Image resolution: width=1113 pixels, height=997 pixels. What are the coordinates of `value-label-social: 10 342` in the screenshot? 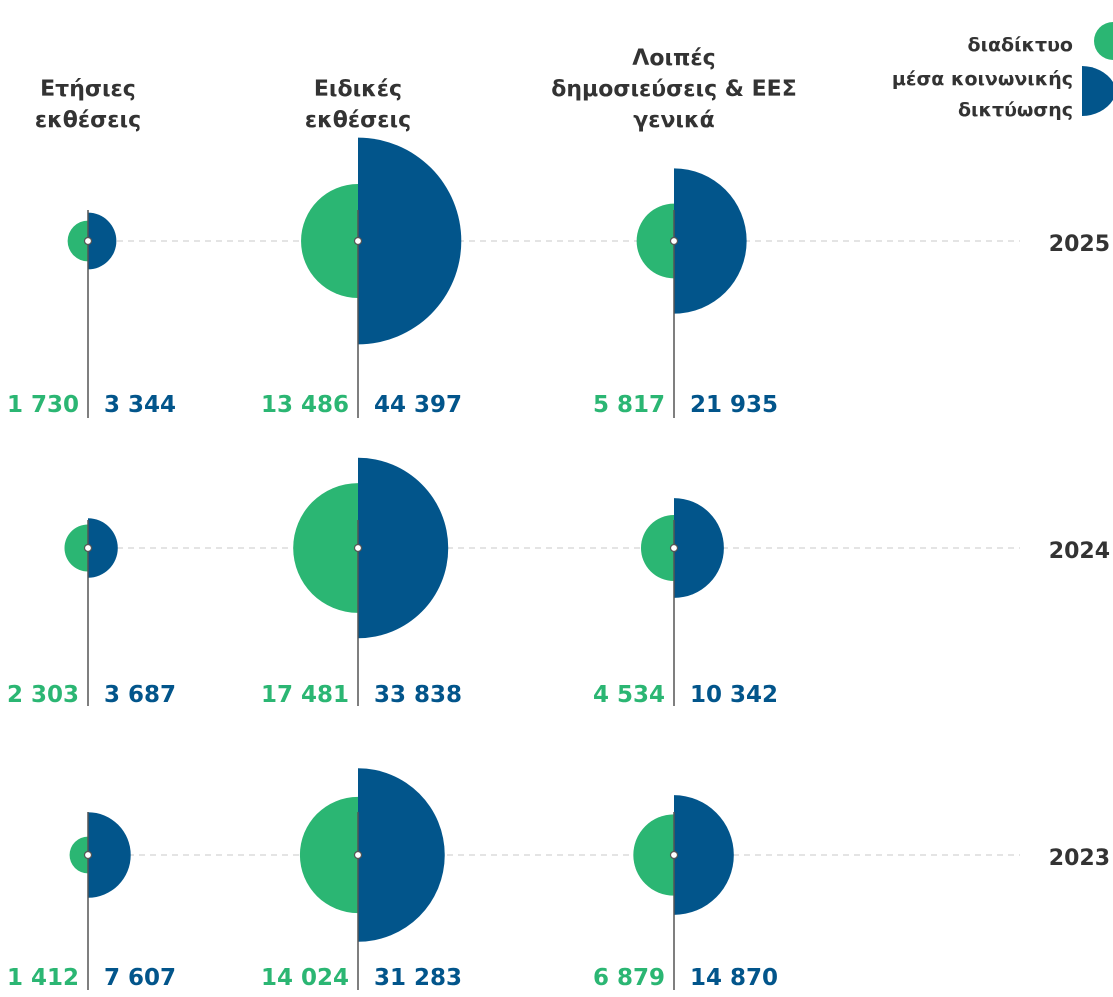 It's located at (734, 695).